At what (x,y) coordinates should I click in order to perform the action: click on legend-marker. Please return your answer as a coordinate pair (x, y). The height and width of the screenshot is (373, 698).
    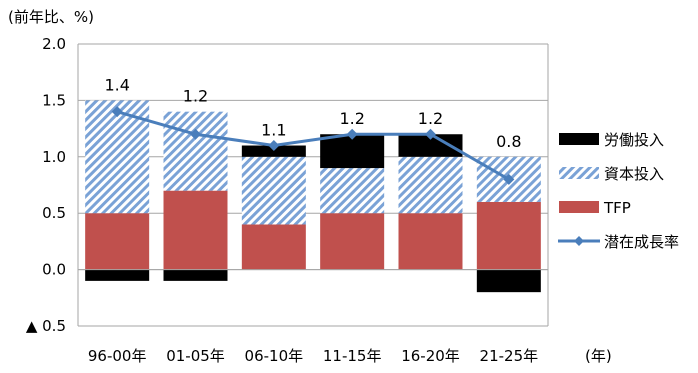
    Looking at the image, I should click on (579, 241).